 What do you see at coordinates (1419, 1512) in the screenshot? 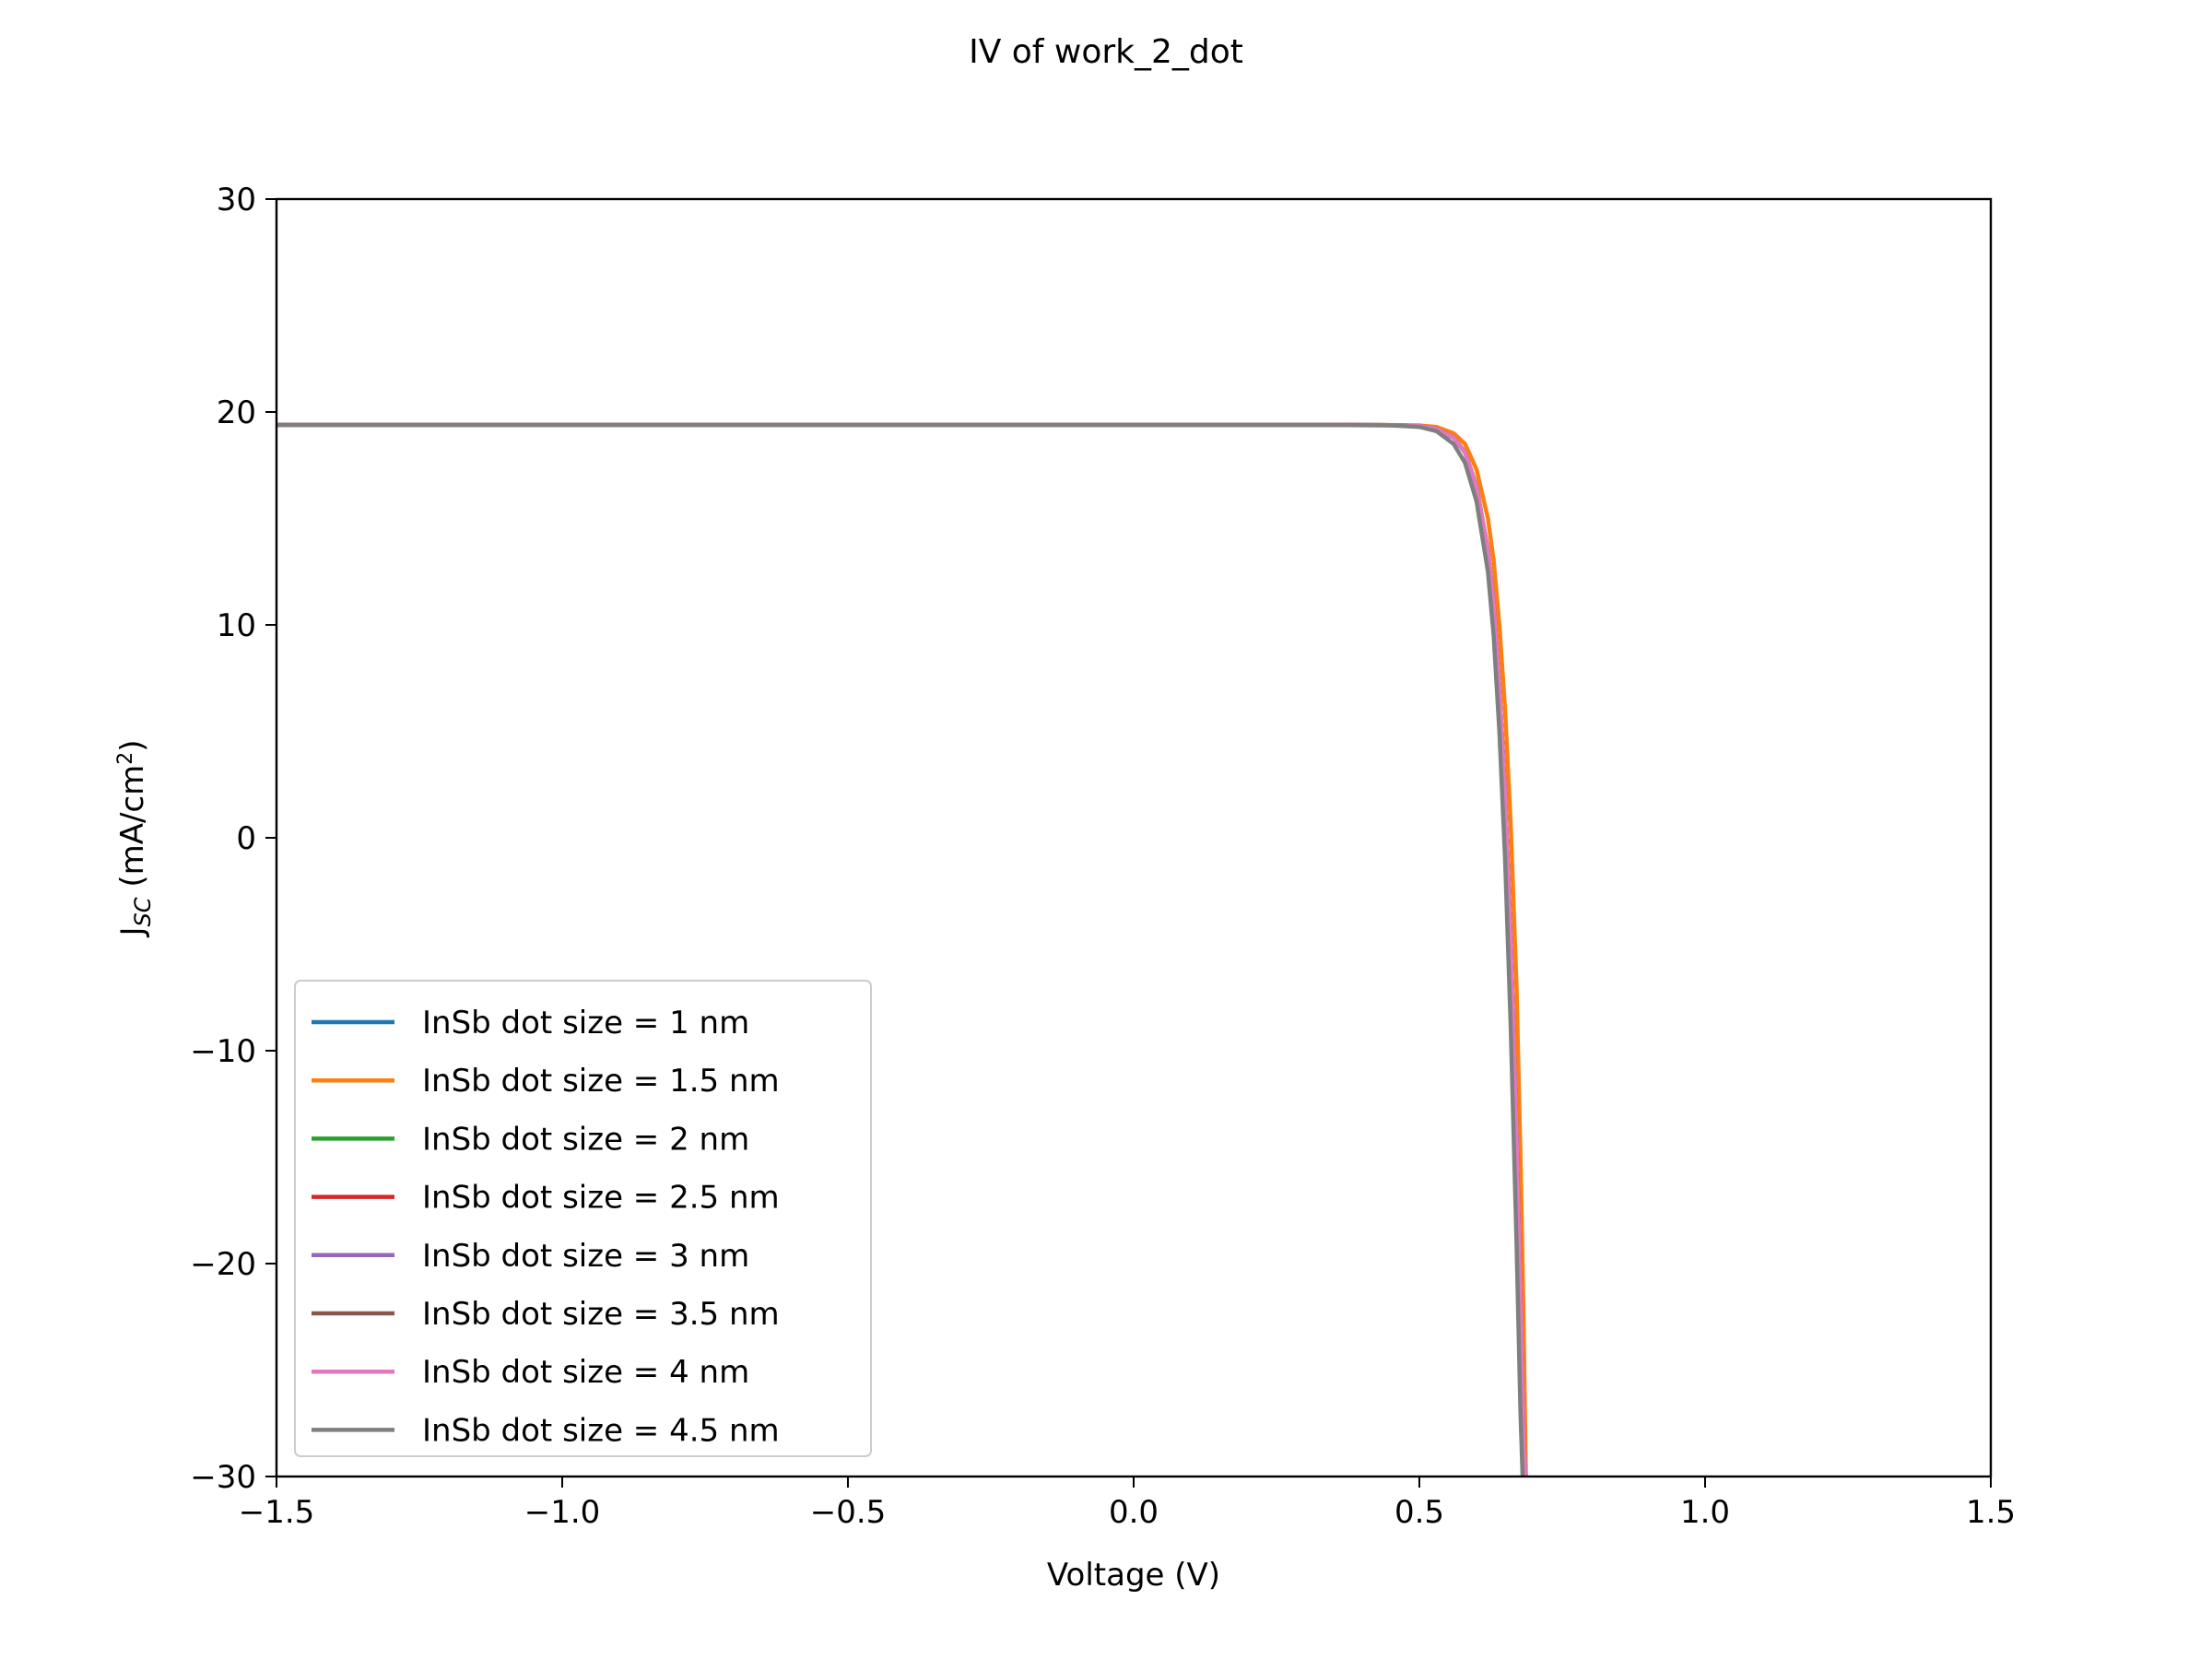
I see `x-tick-label: 0.5` at bounding box center [1419, 1512].